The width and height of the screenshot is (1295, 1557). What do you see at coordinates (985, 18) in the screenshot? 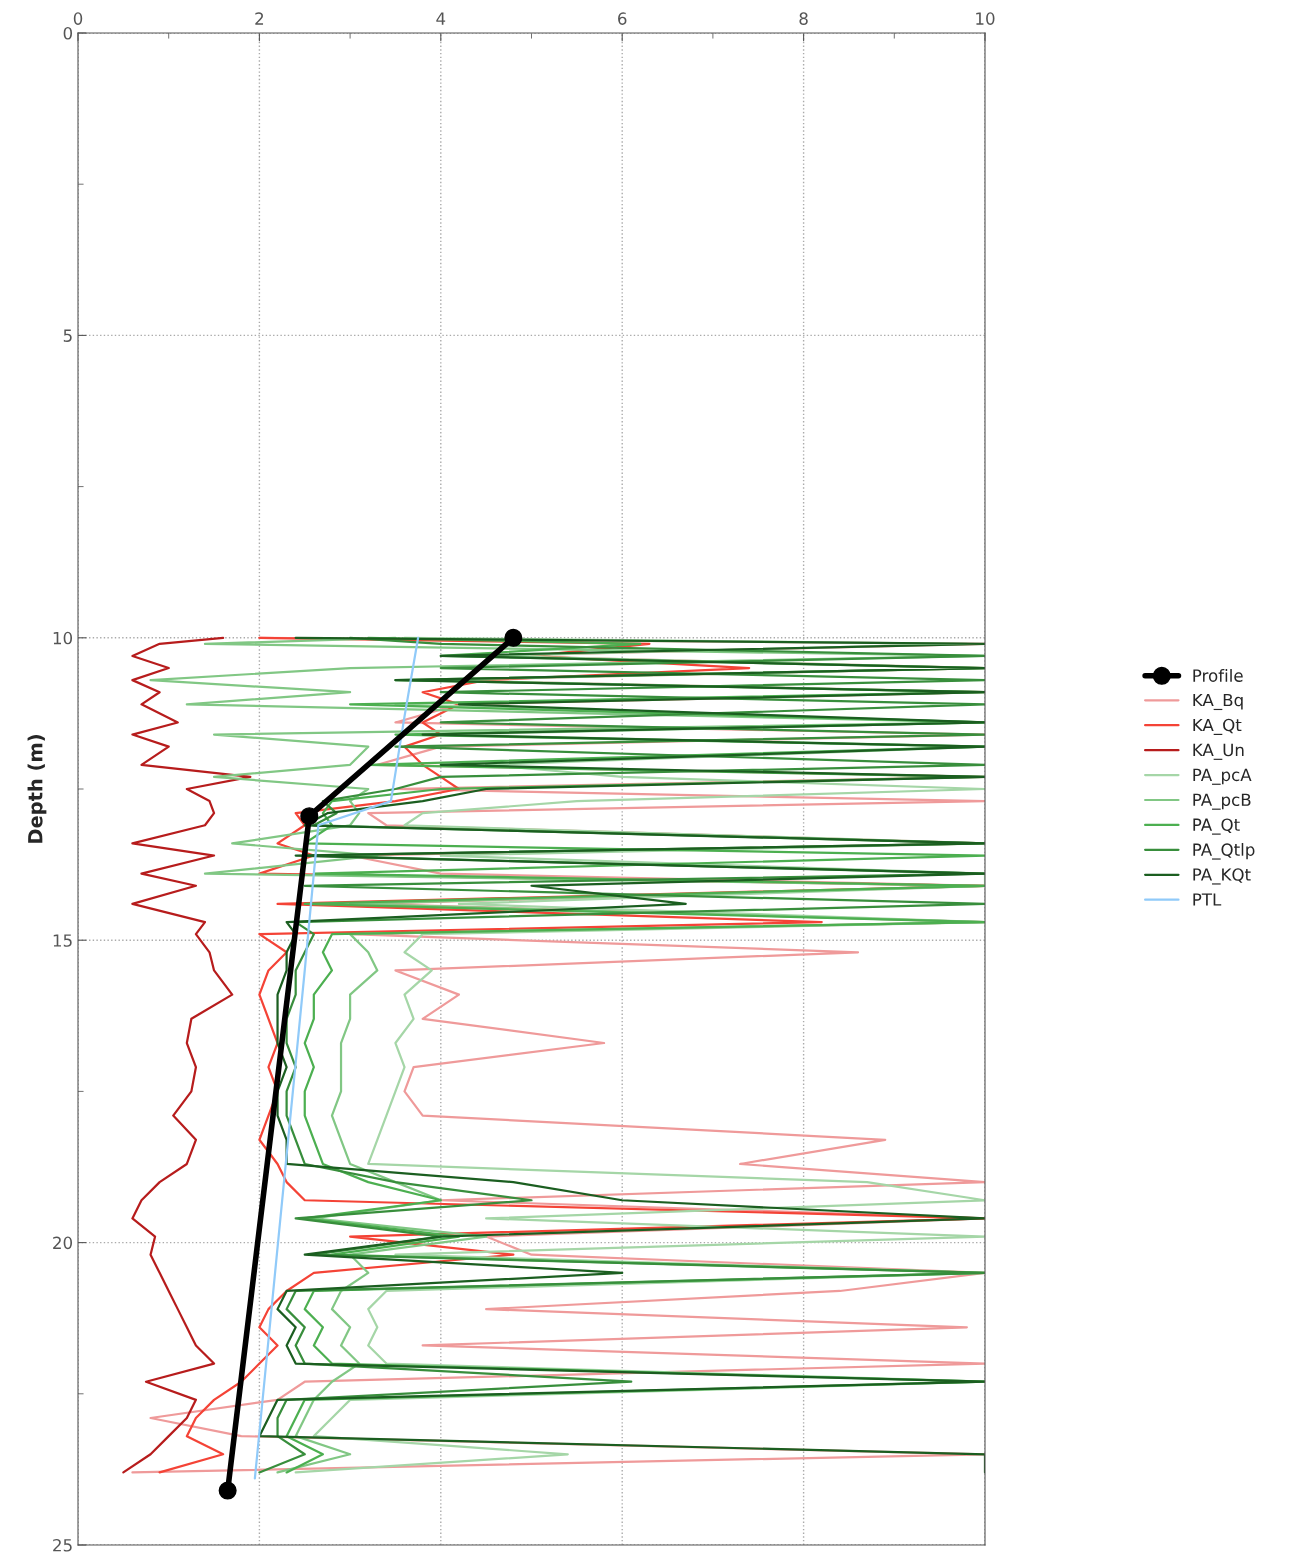
I see `x-tick-label: 10` at bounding box center [985, 18].